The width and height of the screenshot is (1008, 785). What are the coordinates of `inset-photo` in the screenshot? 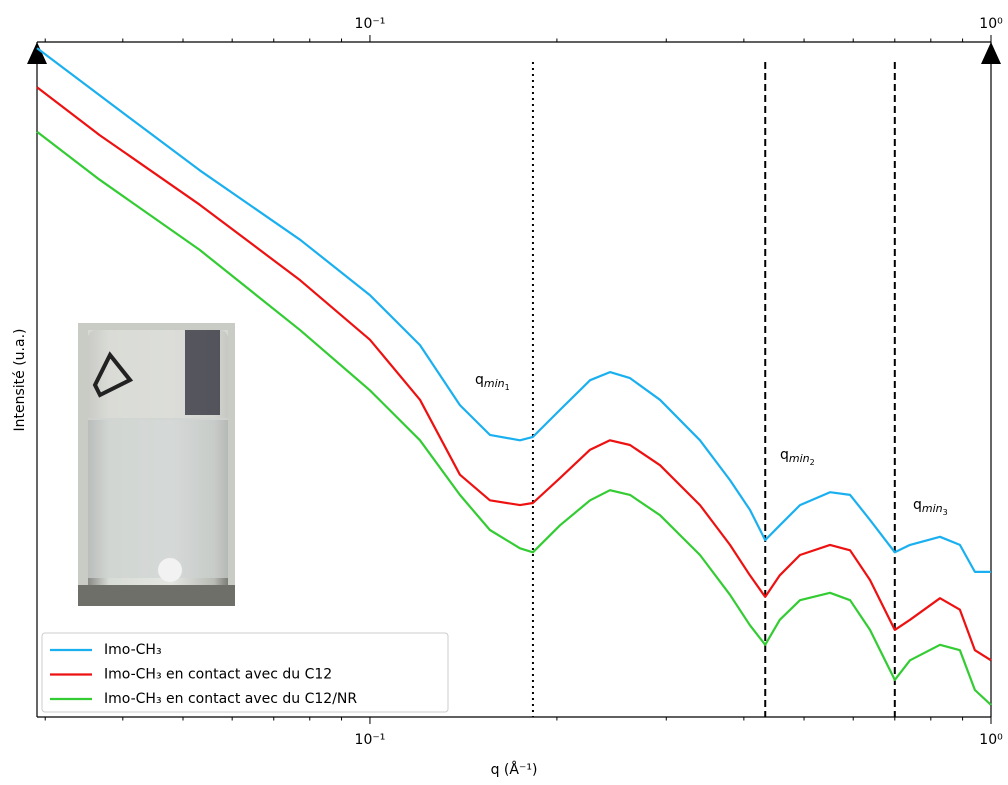 It's located at (156, 464).